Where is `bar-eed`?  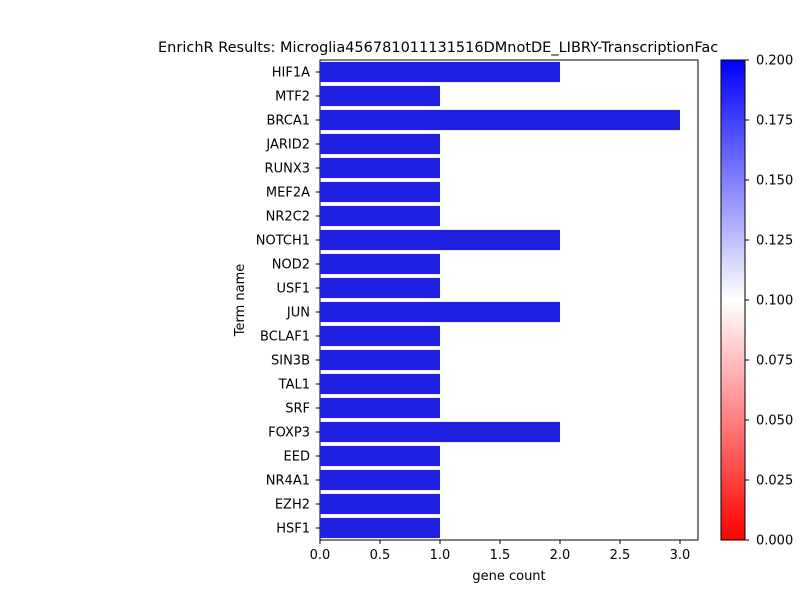 bar-eed is located at coordinates (380, 456).